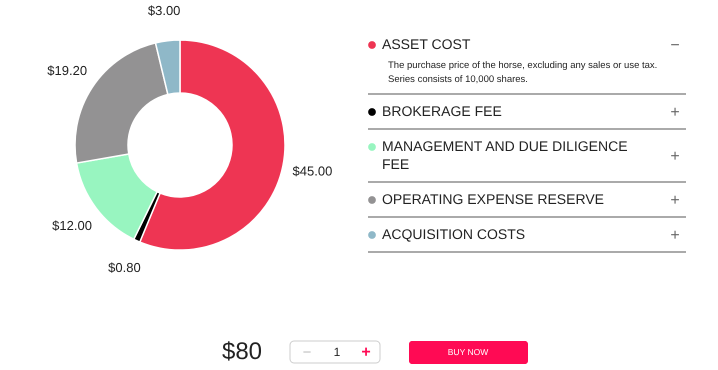  I want to click on legend-label: ASSET COST, so click(426, 44).